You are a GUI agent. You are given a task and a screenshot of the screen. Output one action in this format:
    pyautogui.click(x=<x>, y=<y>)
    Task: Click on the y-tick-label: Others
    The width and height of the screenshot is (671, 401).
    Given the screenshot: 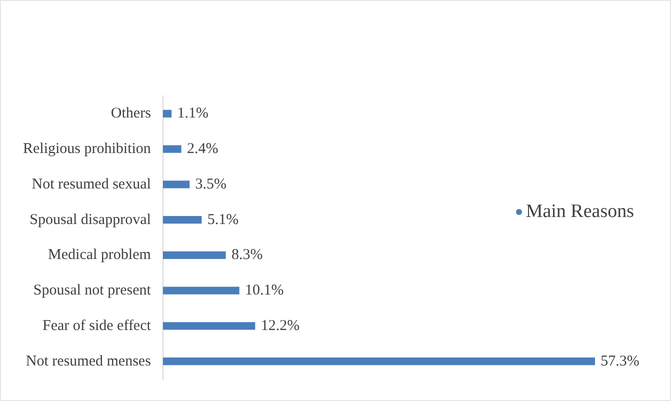 What is the action you would take?
    pyautogui.click(x=131, y=114)
    